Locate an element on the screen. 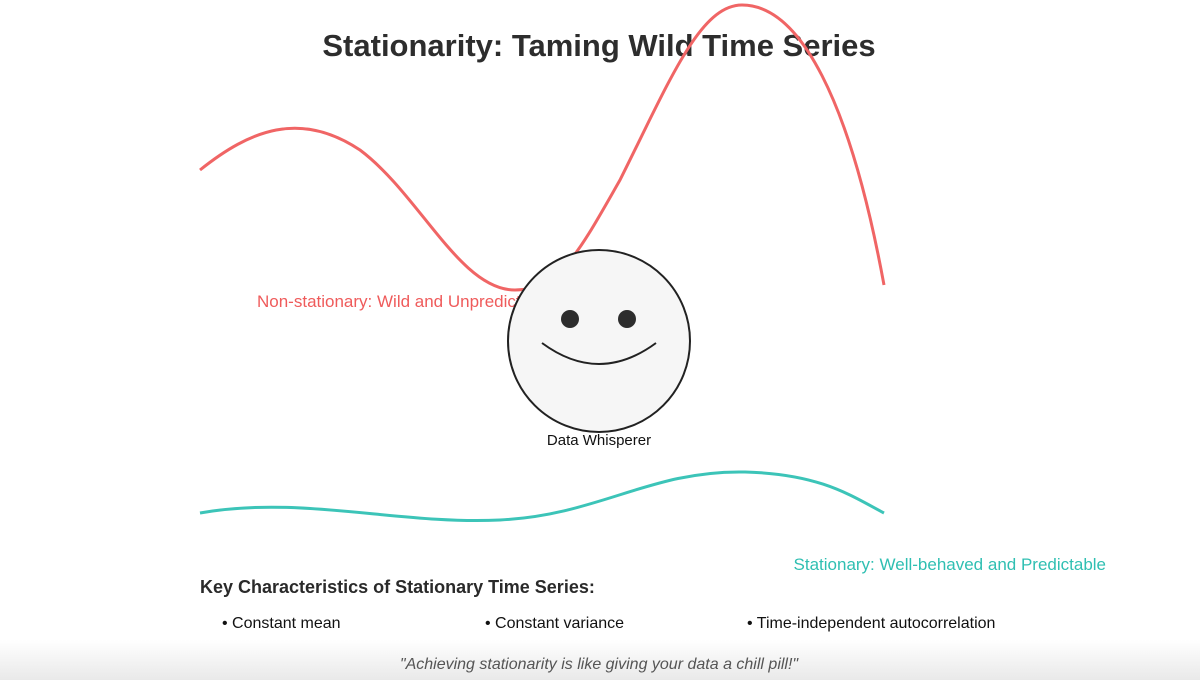  characteristic-item: • Time-independent autocorrelation is located at coordinates (871, 623).